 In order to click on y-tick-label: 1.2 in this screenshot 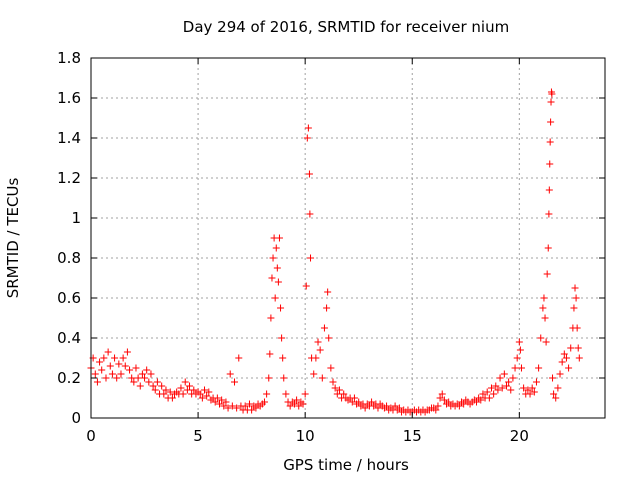, I will do `click(69, 178)`.